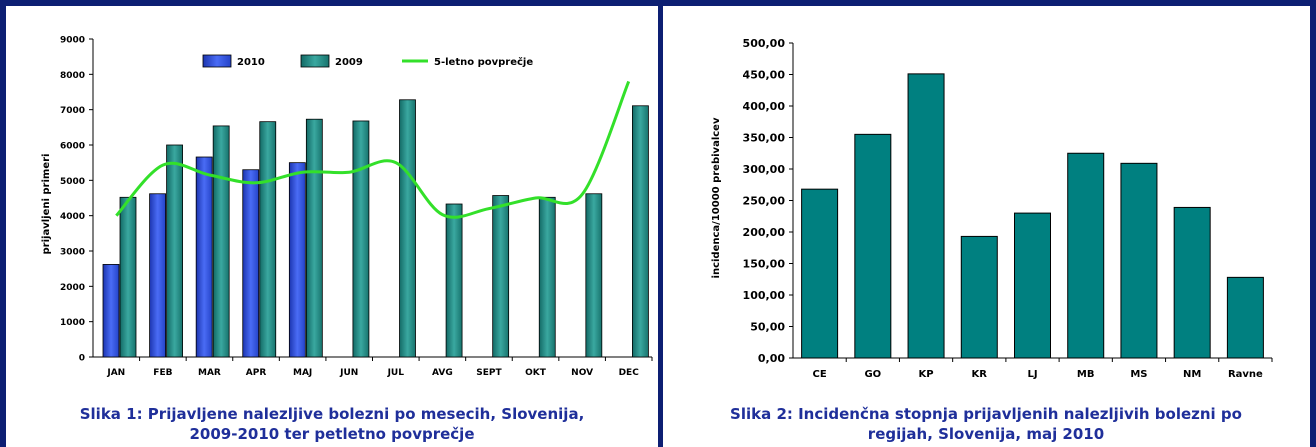 The height and width of the screenshot is (447, 1316). What do you see at coordinates (72, 253) in the screenshot?
I see `y-tick-label: 3000` at bounding box center [72, 253].